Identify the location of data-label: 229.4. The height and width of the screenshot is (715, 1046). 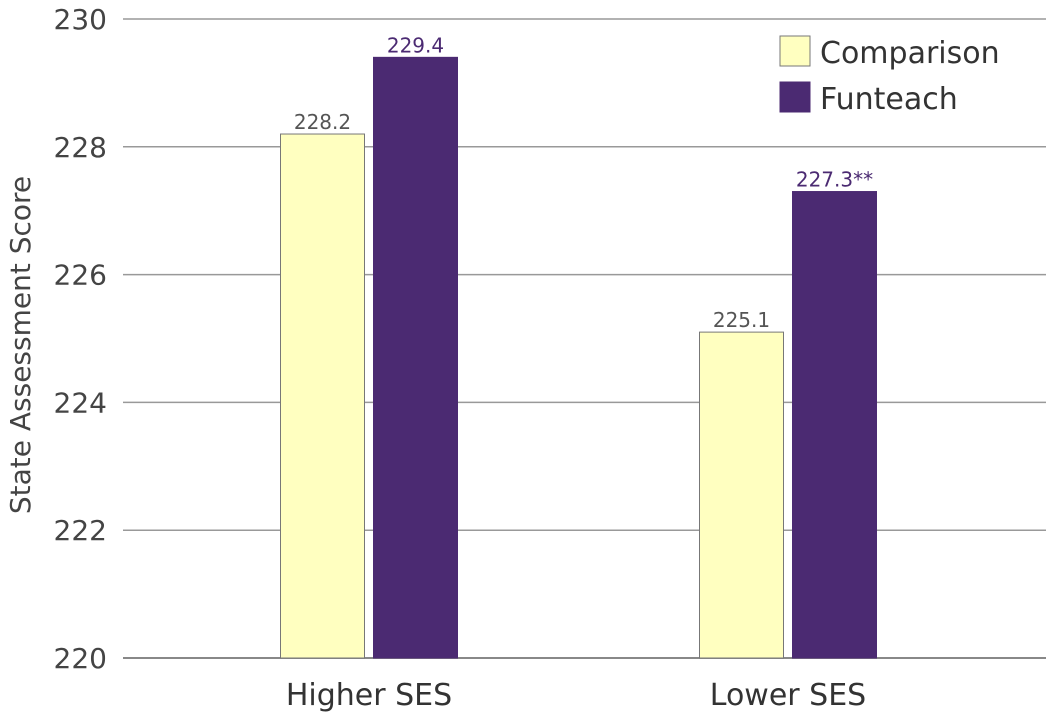
(415, 45).